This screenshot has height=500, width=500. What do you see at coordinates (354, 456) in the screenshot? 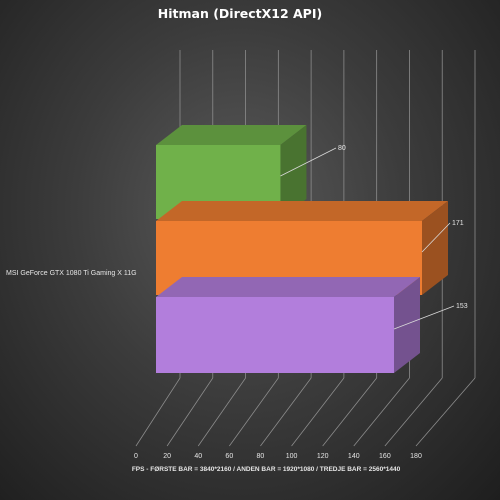
I see `x-tick-label: 140` at bounding box center [354, 456].